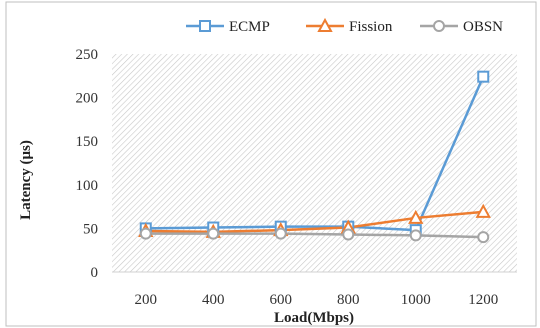 This screenshot has width=540, height=328. What do you see at coordinates (281, 300) in the screenshot?
I see `x-tick-label-600: 600` at bounding box center [281, 300].